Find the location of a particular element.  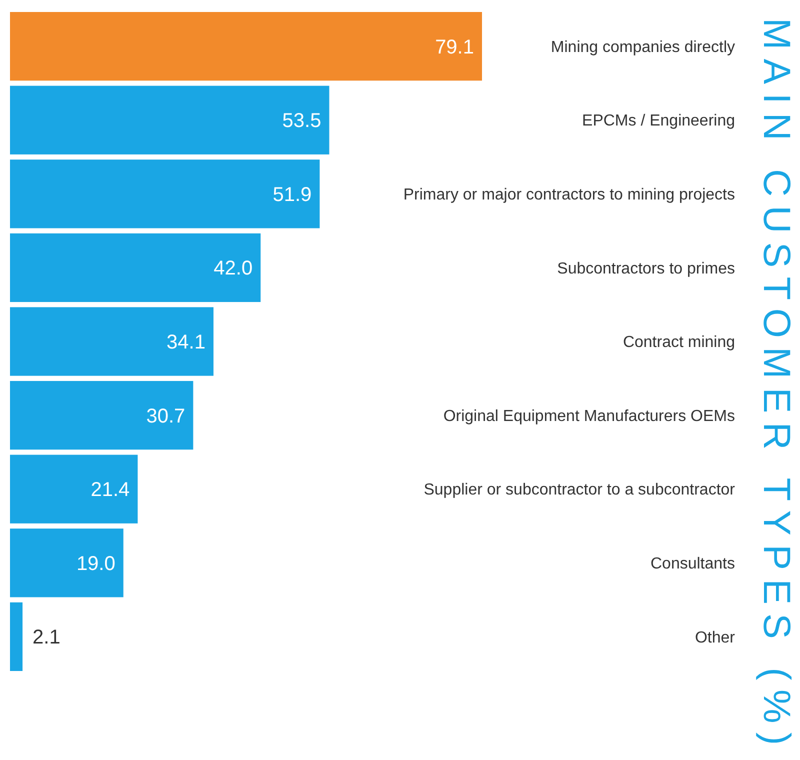

text: MAIN CUSTOMER TYPES (%) is located at coordinates (776, 381).